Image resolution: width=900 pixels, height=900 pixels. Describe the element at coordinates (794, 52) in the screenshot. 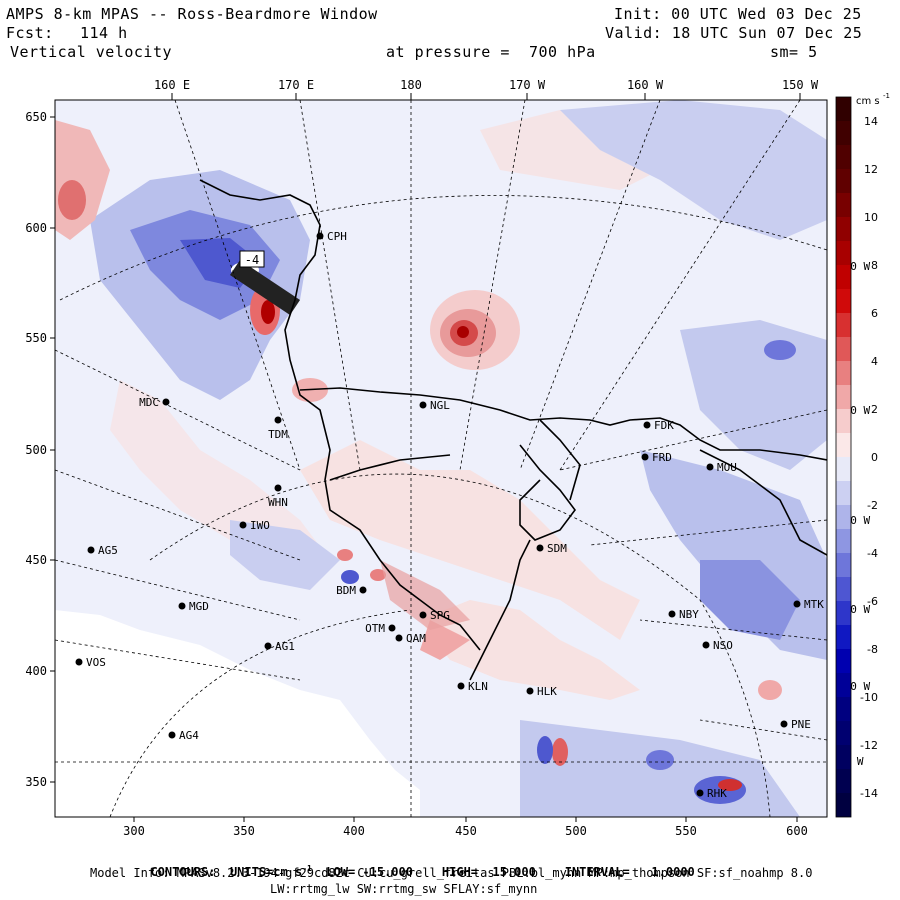

I see `smoothing: sm= 5` at that location.